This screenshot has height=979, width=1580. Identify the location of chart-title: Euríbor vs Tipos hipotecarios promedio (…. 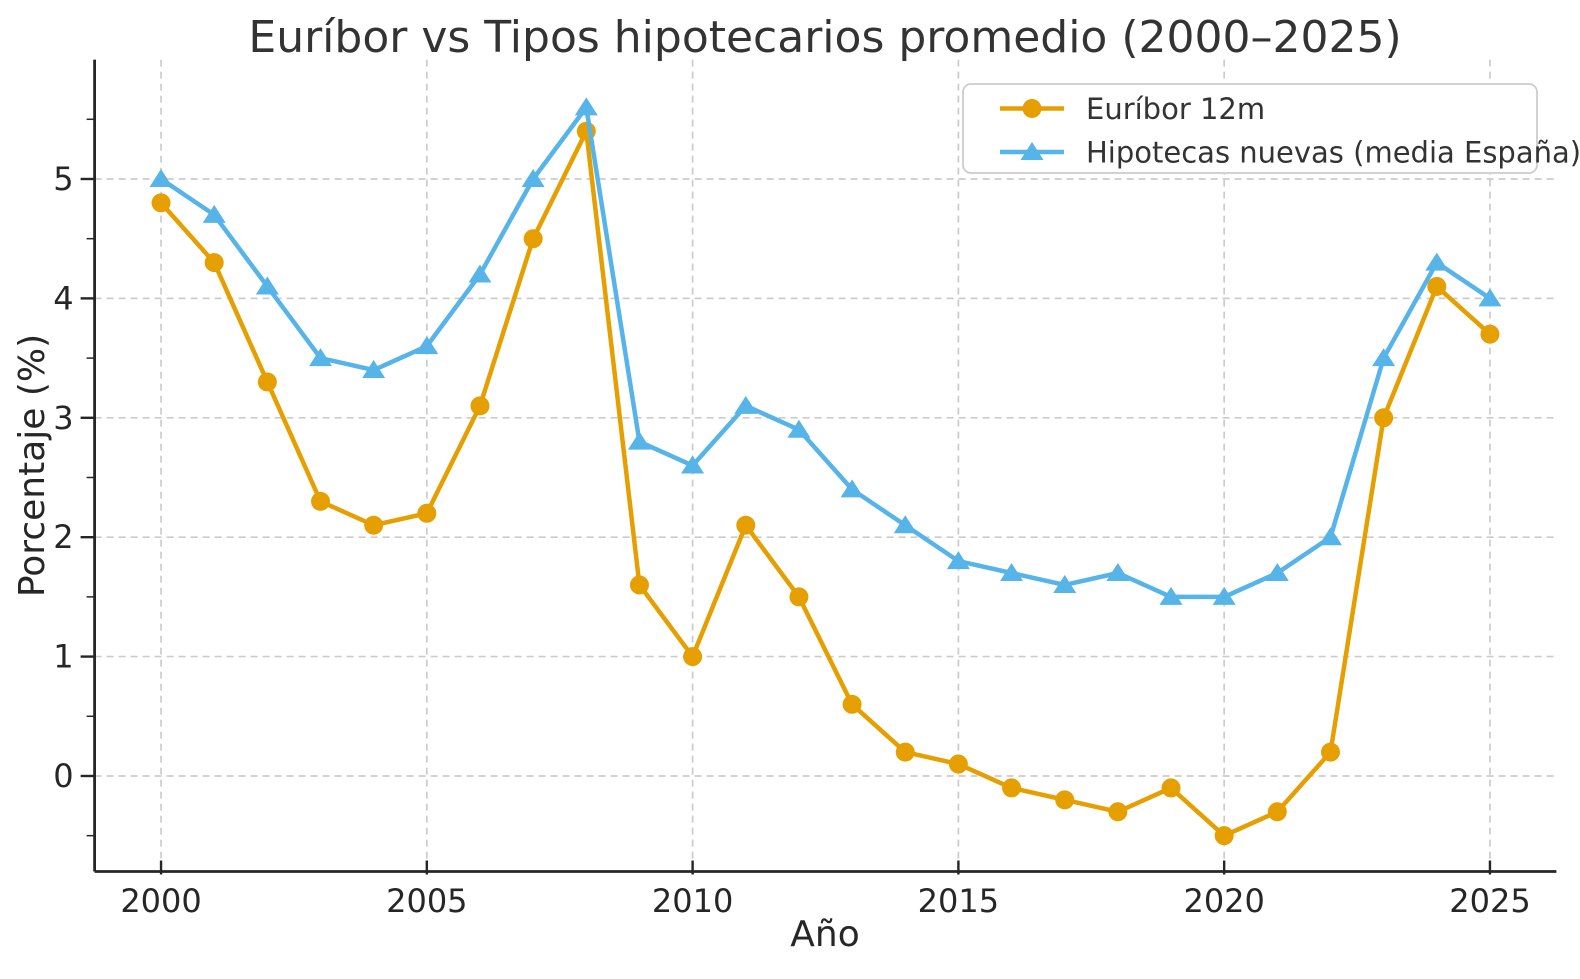
(824, 37).